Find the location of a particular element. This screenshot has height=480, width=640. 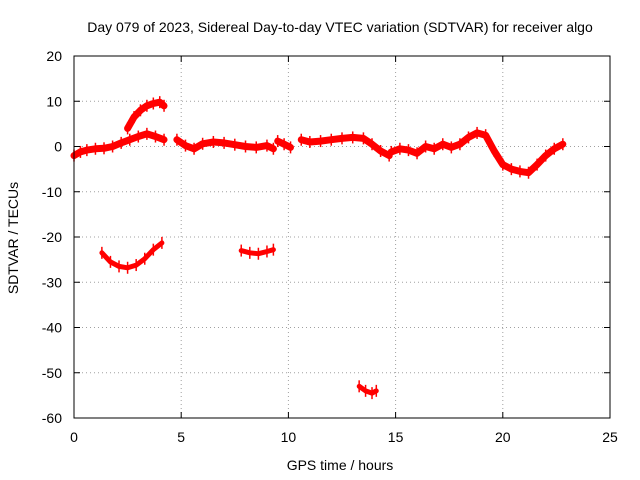

y-tick-label: -50 is located at coordinates (52, 373).